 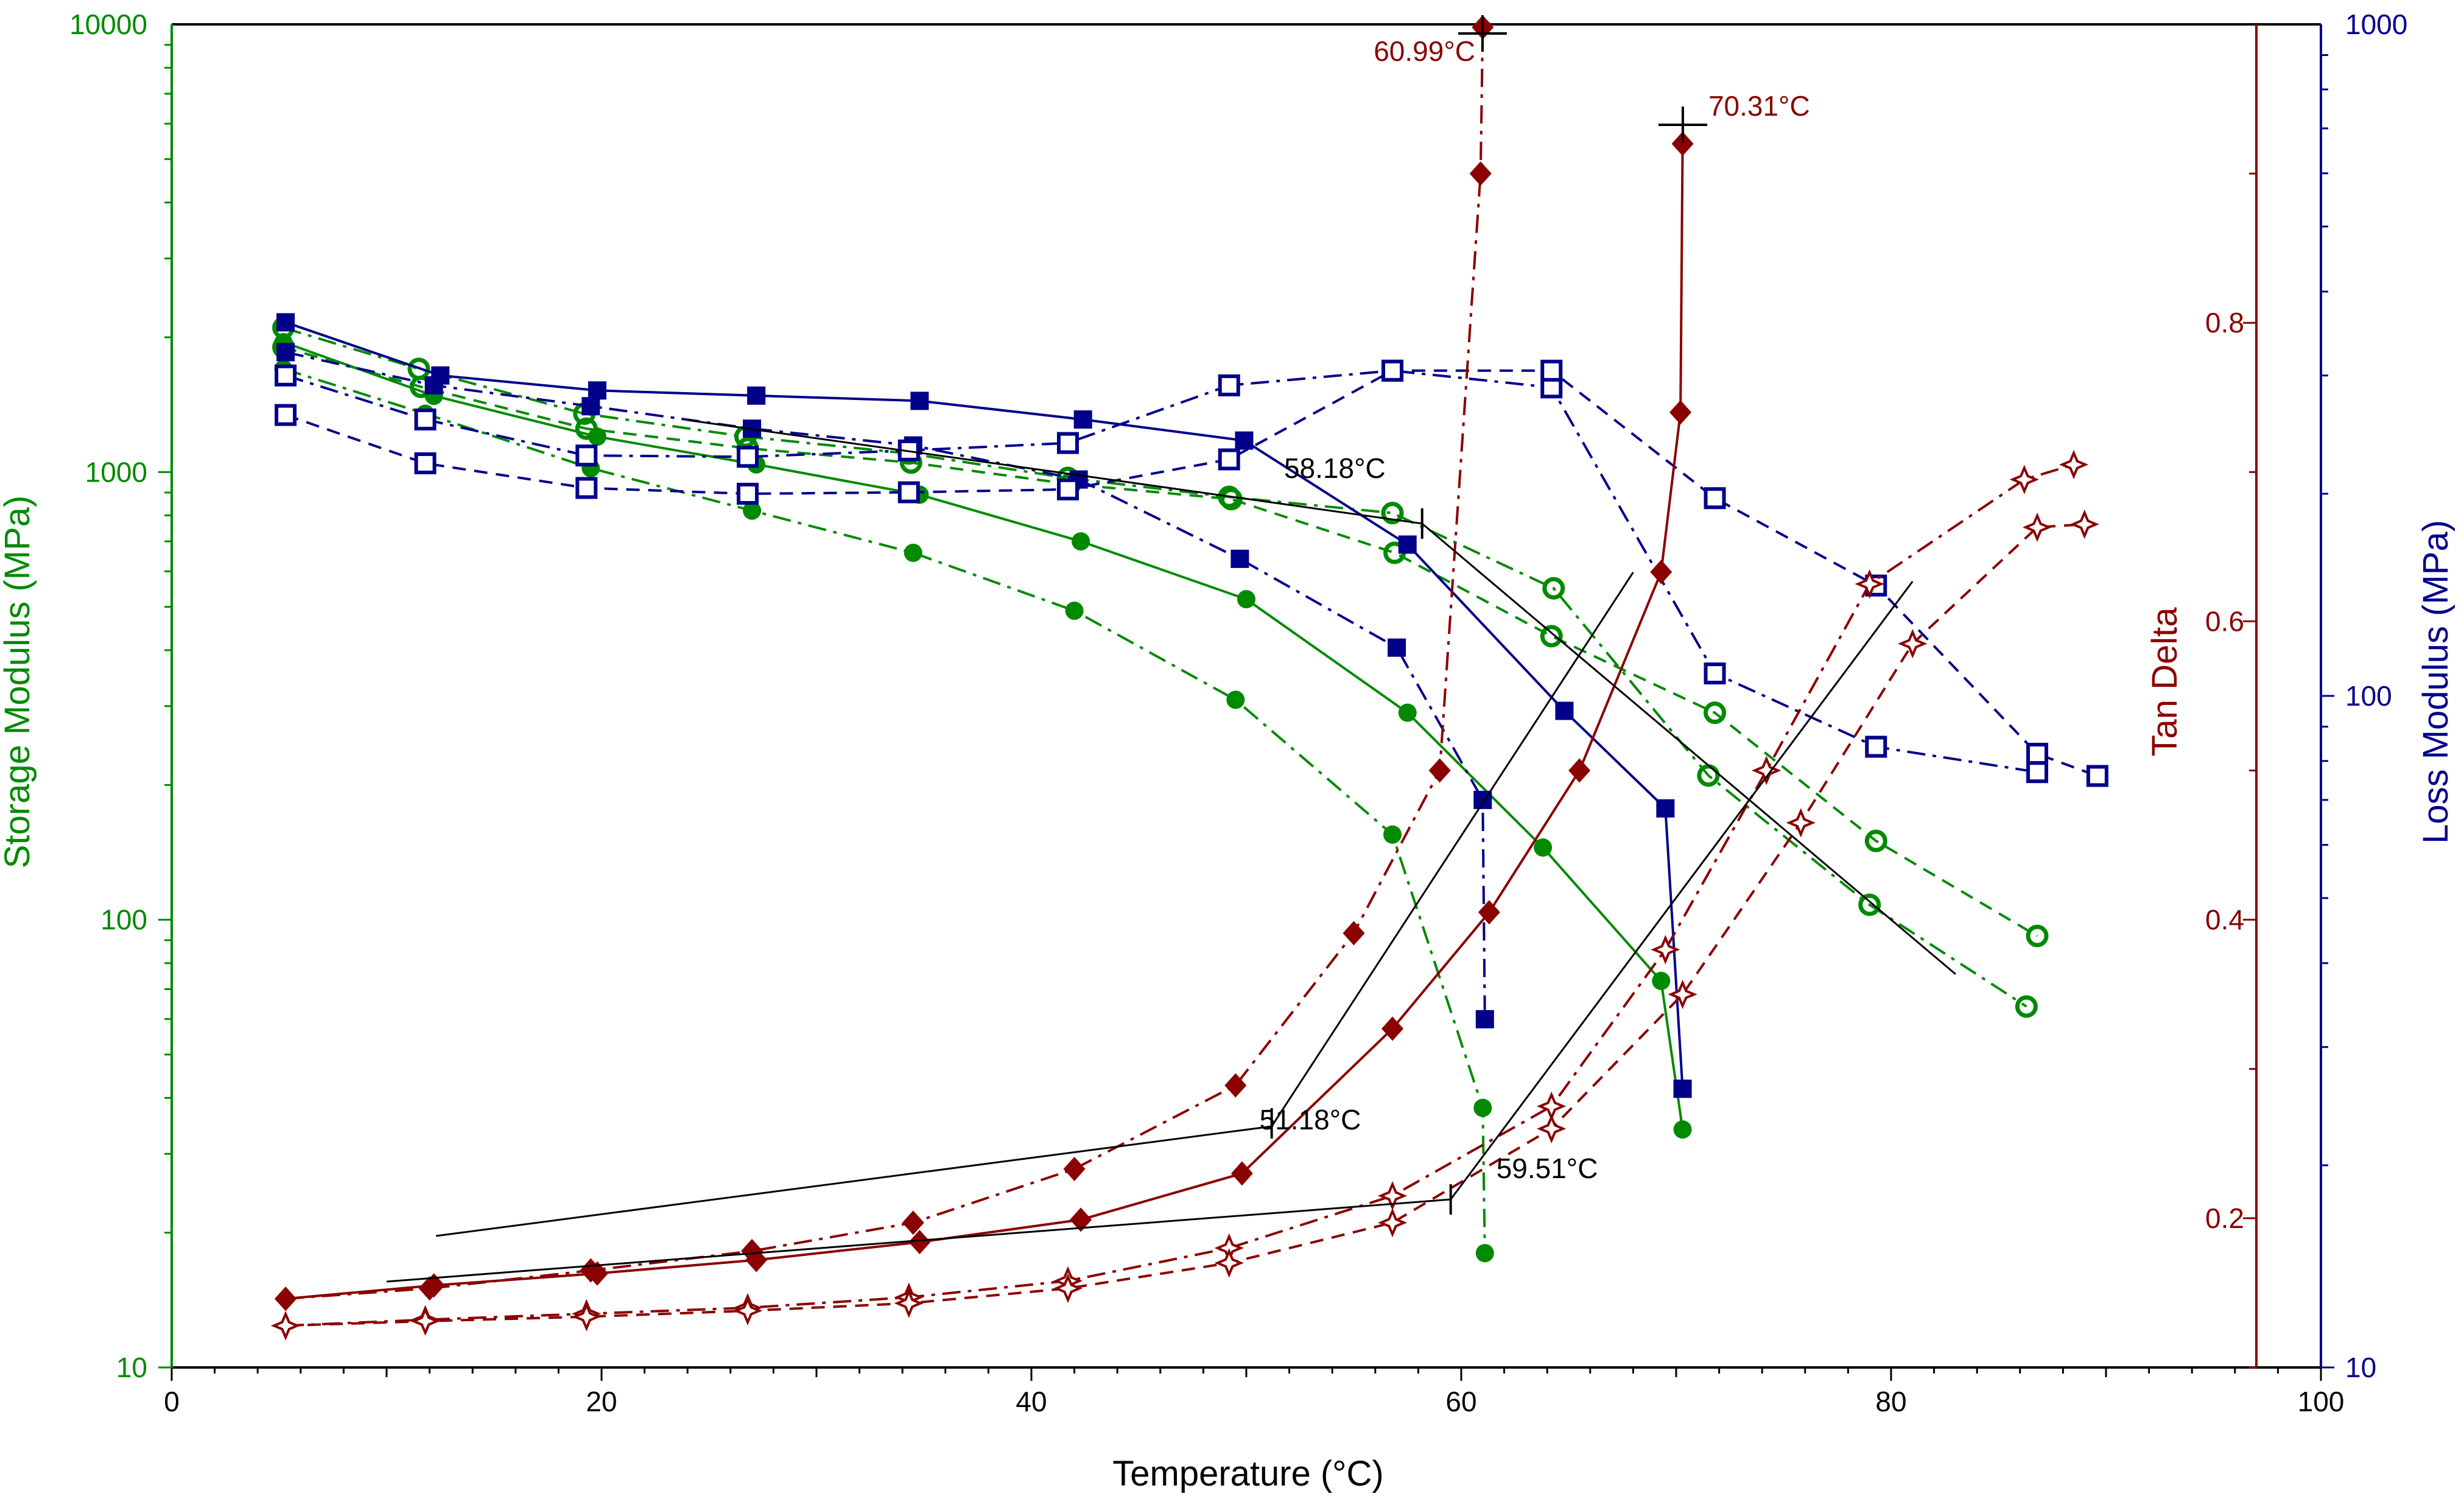 What do you see at coordinates (2224, 920) in the screenshot?
I see `tan-delta-tick-label: 0.4` at bounding box center [2224, 920].